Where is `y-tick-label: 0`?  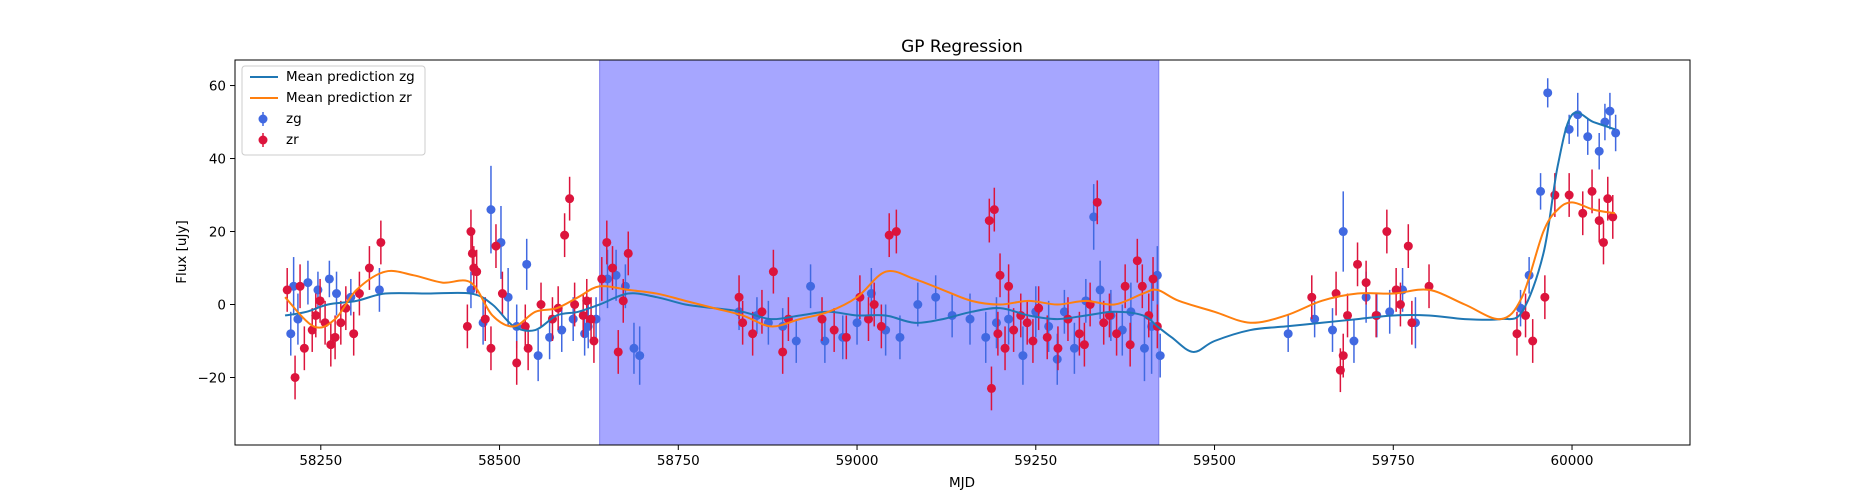 y-tick-label: 0 is located at coordinates (221, 306).